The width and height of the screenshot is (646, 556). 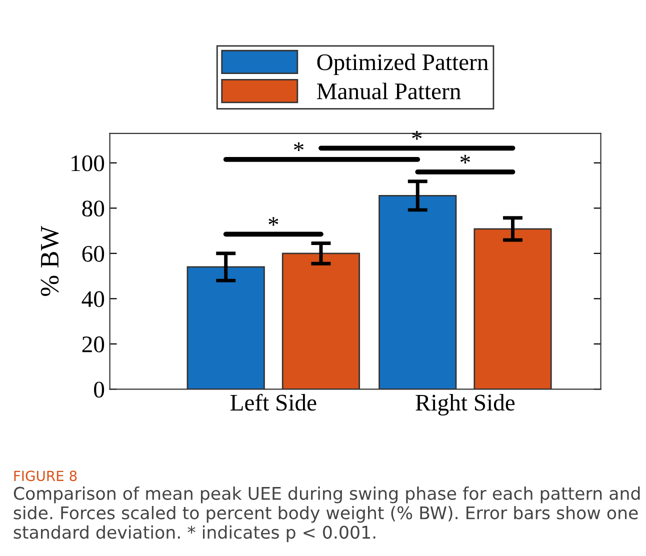 I want to click on x-tick-label: Left Side, so click(x=273, y=402).